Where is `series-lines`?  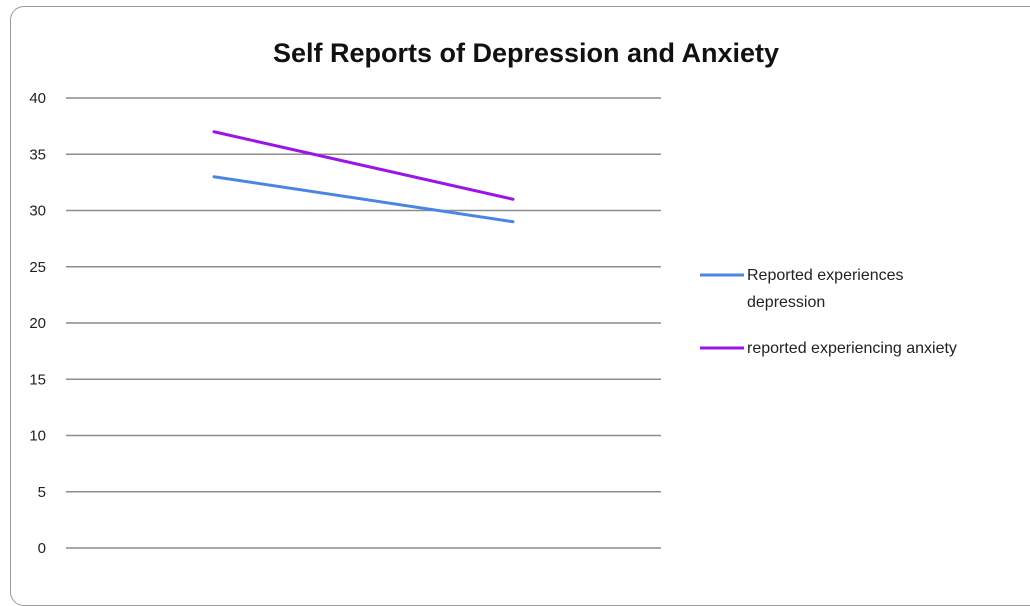
series-lines is located at coordinates (363, 177).